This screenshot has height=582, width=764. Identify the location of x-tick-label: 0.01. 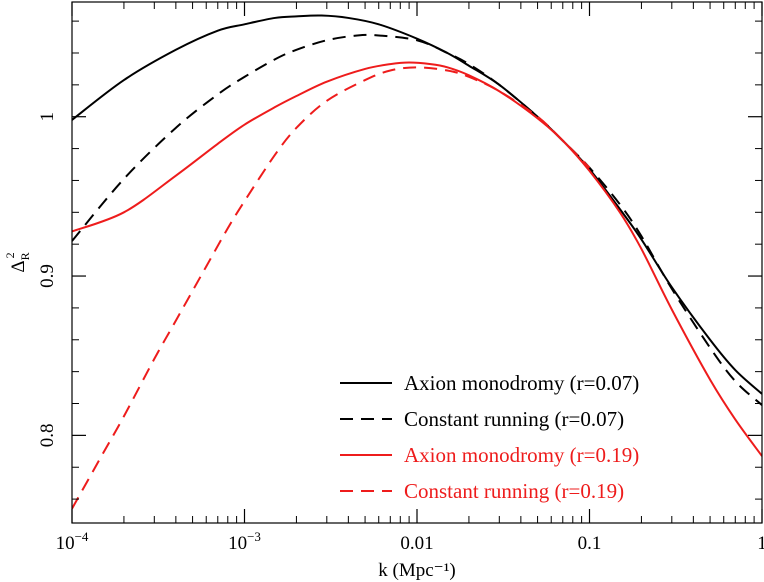
(416, 543).